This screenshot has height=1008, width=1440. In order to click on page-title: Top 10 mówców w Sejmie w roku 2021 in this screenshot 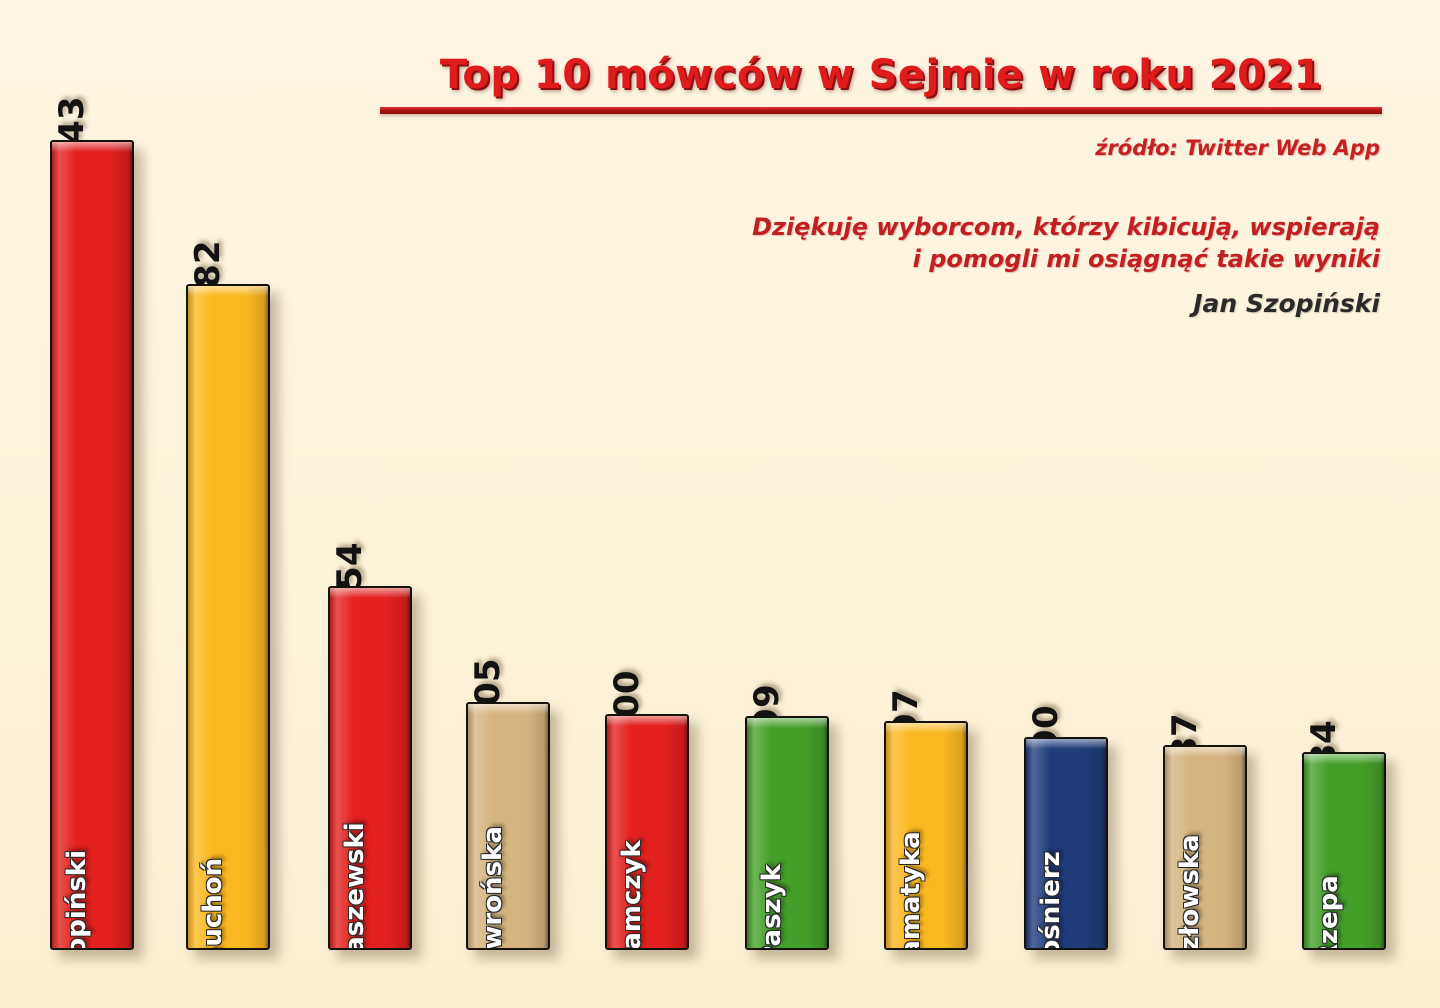, I will do `click(881, 75)`.